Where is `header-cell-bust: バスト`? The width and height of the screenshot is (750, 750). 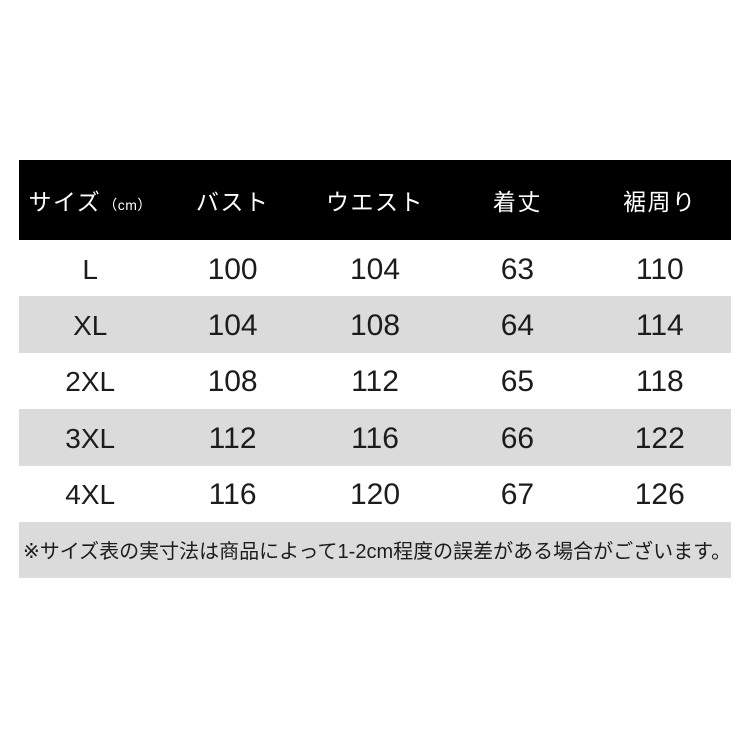
header-cell-bust: バスト is located at coordinates (232, 202).